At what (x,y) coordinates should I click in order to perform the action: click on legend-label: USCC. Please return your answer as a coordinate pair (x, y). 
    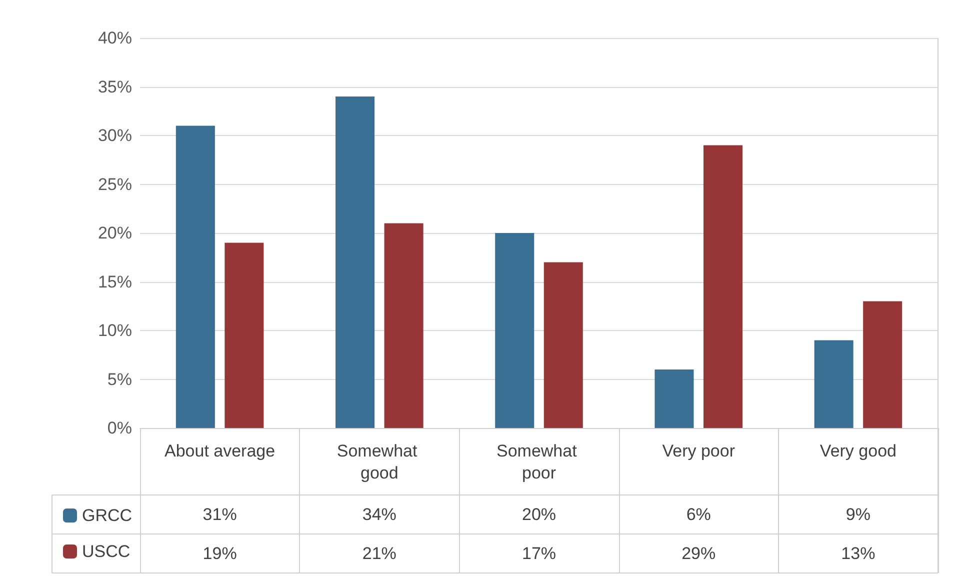
    Looking at the image, I should click on (106, 551).